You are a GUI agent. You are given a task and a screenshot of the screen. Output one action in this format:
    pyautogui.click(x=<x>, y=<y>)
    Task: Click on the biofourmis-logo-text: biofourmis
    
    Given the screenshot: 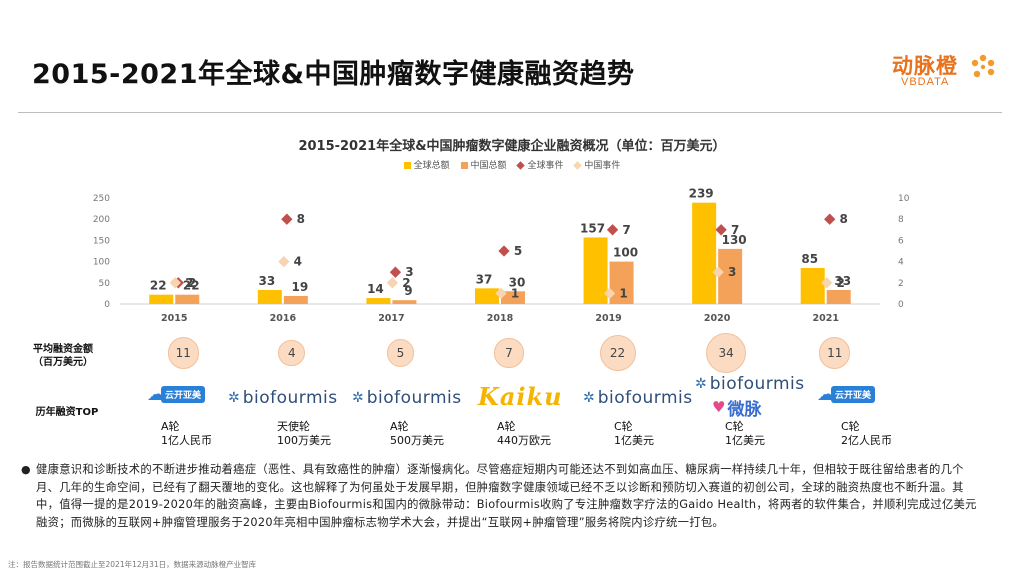 What is the action you would take?
    pyautogui.click(x=290, y=398)
    